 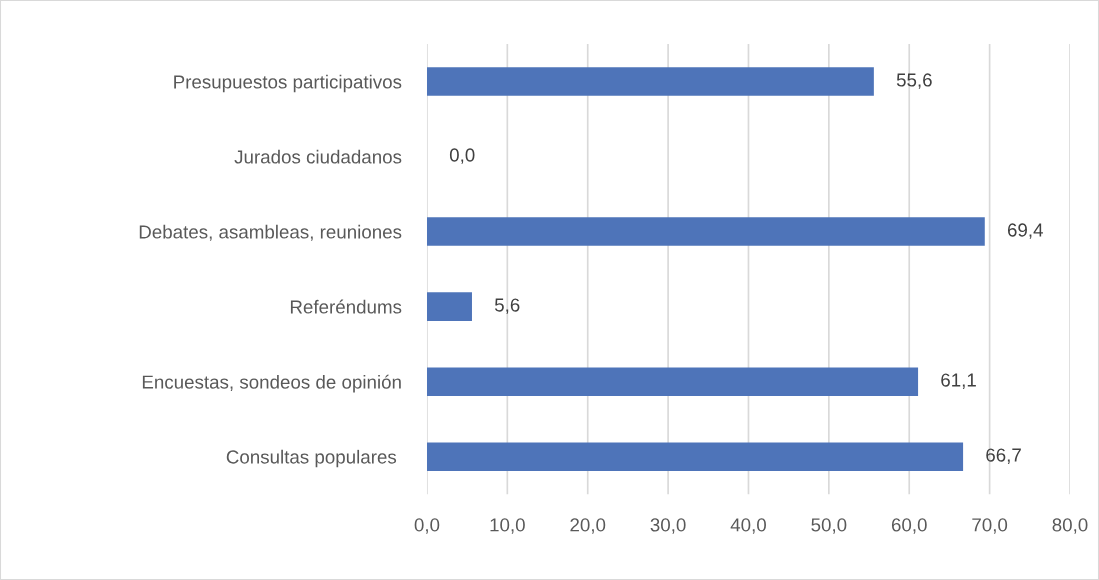 What do you see at coordinates (914, 81) in the screenshot?
I see `data-label: 55,6` at bounding box center [914, 81].